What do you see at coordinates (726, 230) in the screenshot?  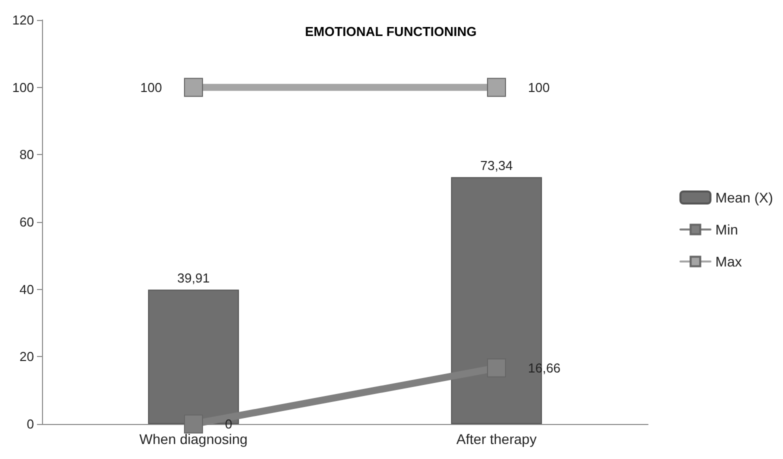 I see `legend-label: Min` at bounding box center [726, 230].